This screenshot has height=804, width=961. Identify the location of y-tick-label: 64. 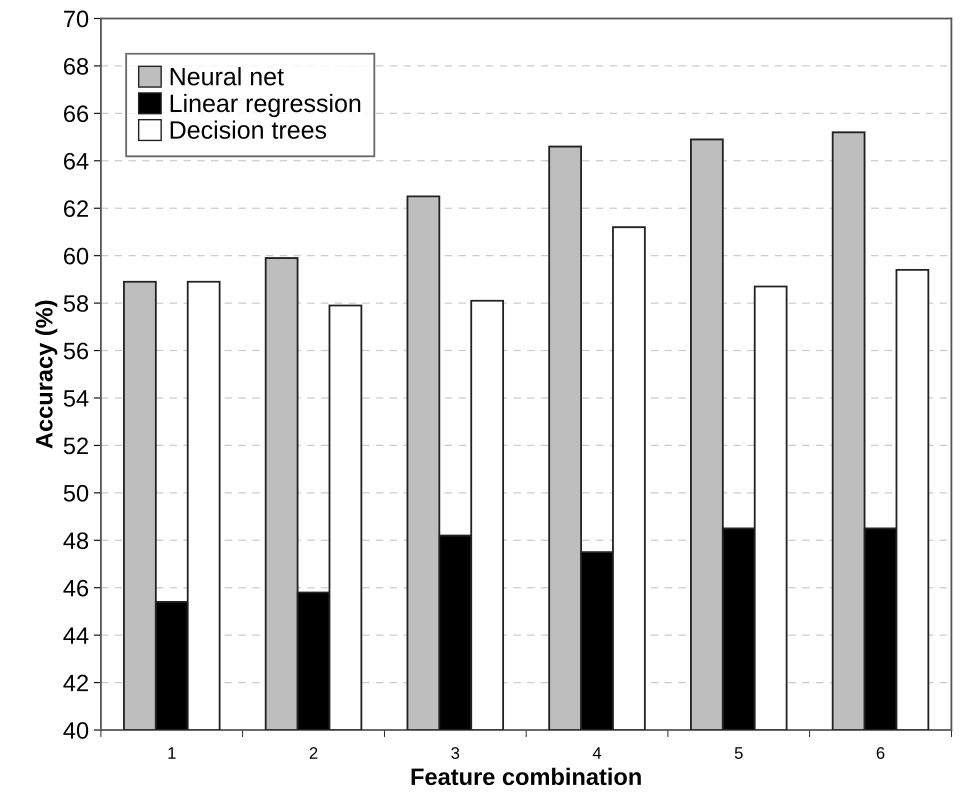
(76, 161).